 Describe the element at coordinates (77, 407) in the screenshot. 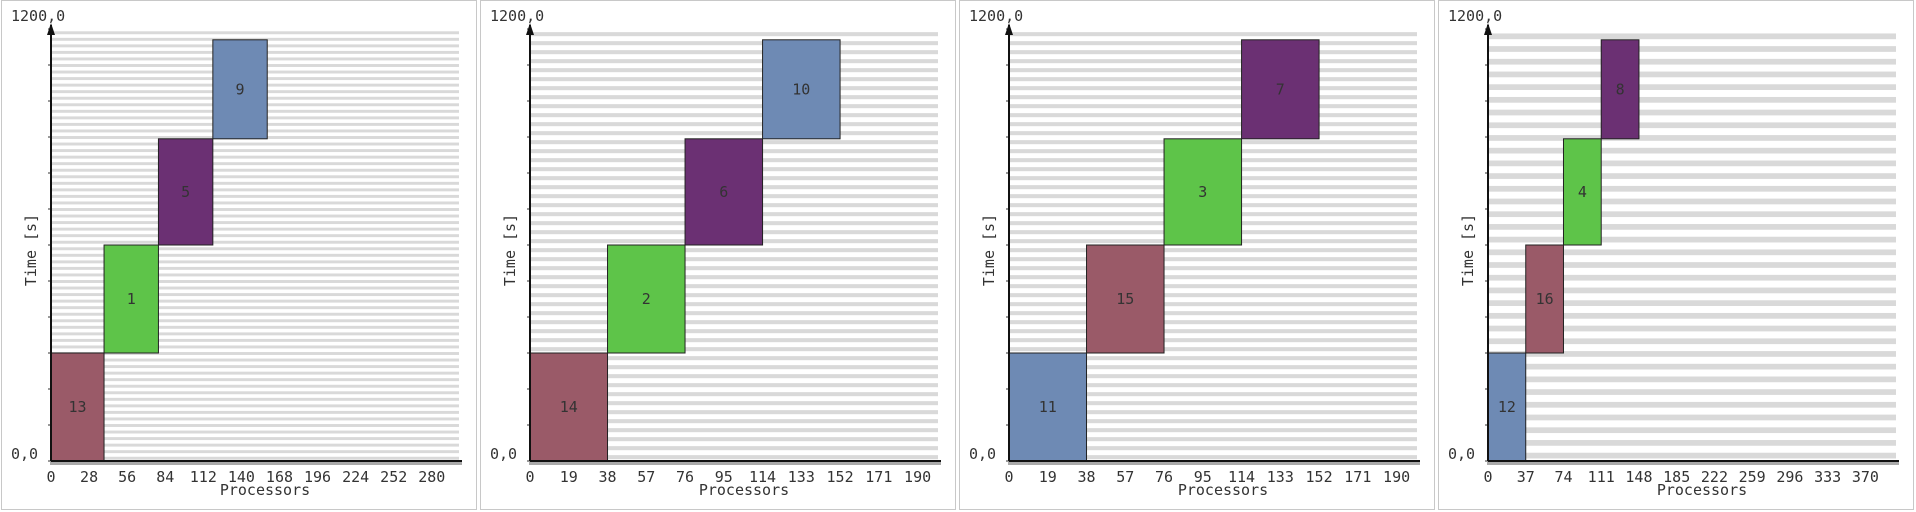

I see `task-label: 13` at that location.